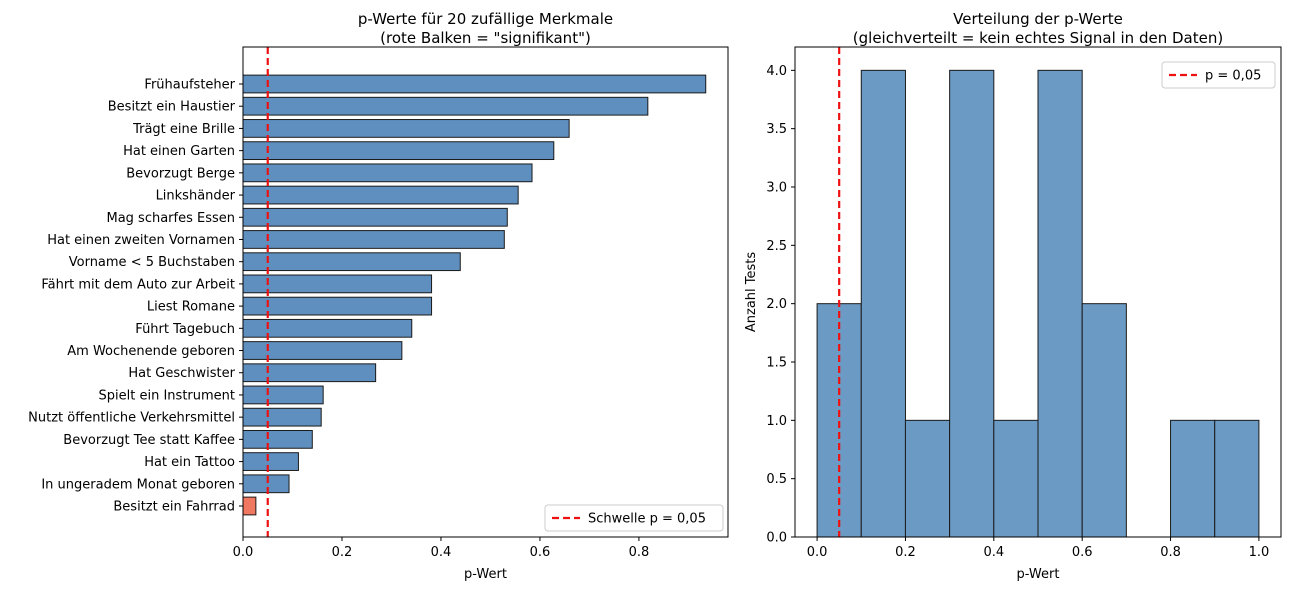  I want to click on chart2-y-ticks: 0.0 0.5 1.0 1.5 2.0 2.5 3.0 3.5 4.0, so click(780, 305).